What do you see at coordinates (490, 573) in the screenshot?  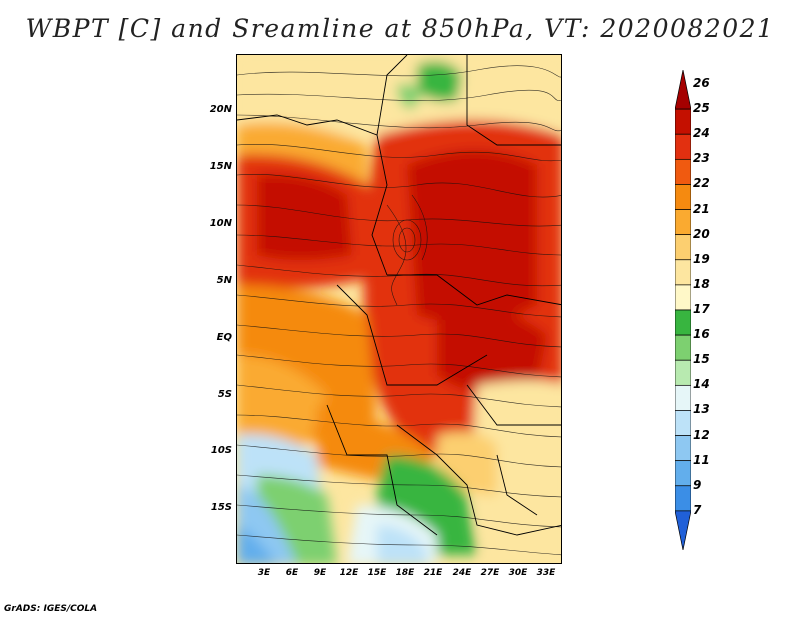 I see `lon-tick: 27E` at bounding box center [490, 573].